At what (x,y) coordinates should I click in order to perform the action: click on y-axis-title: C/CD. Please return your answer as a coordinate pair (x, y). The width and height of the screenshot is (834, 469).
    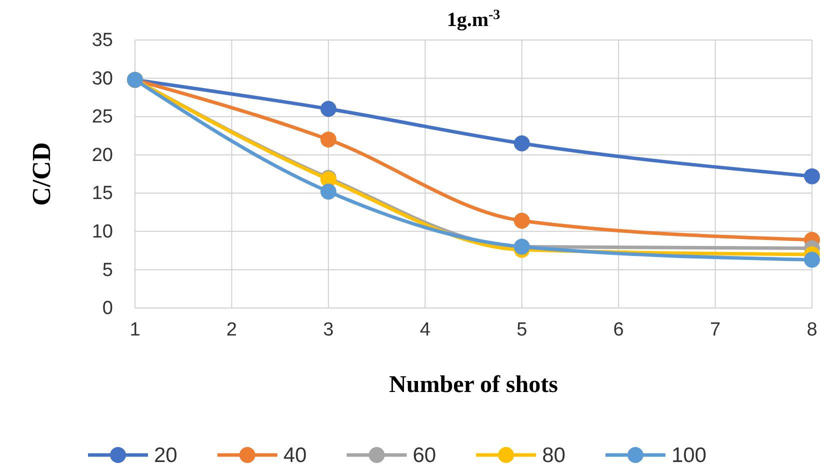
    Looking at the image, I should click on (41, 174).